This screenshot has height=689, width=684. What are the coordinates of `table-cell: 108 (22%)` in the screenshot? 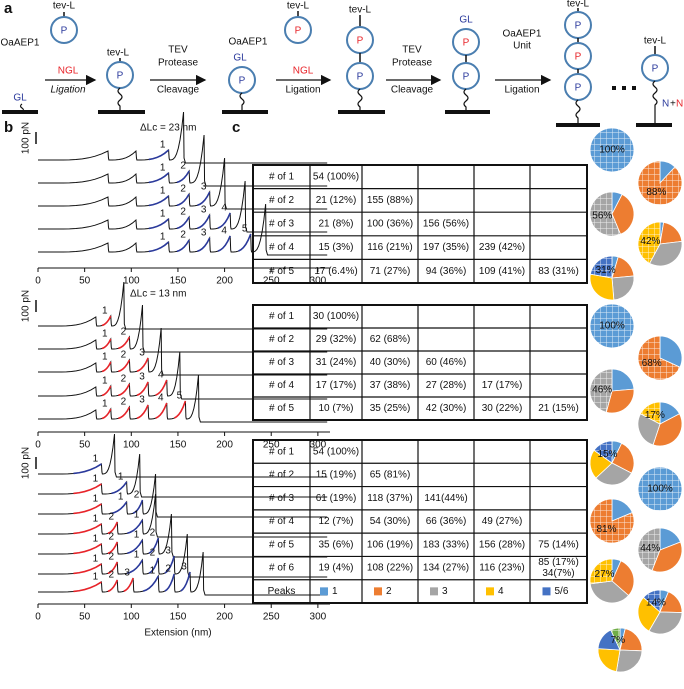 It's located at (390, 568).